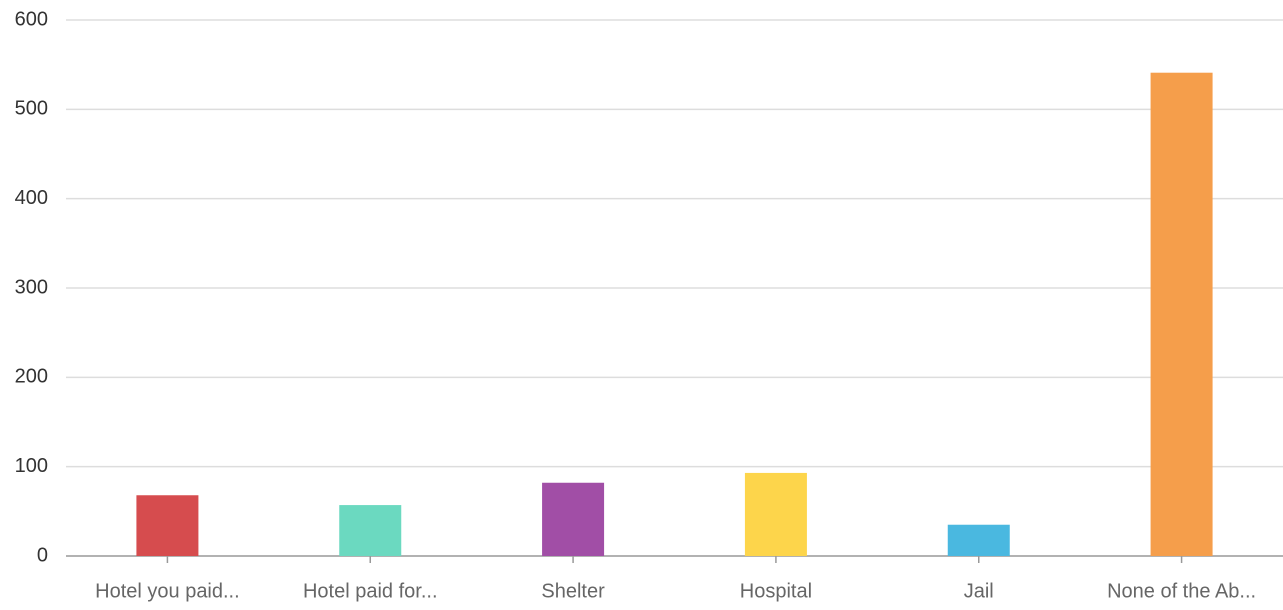 This screenshot has height=610, width=1283. What do you see at coordinates (31, 109) in the screenshot?
I see `y-tick-label: 500` at bounding box center [31, 109].